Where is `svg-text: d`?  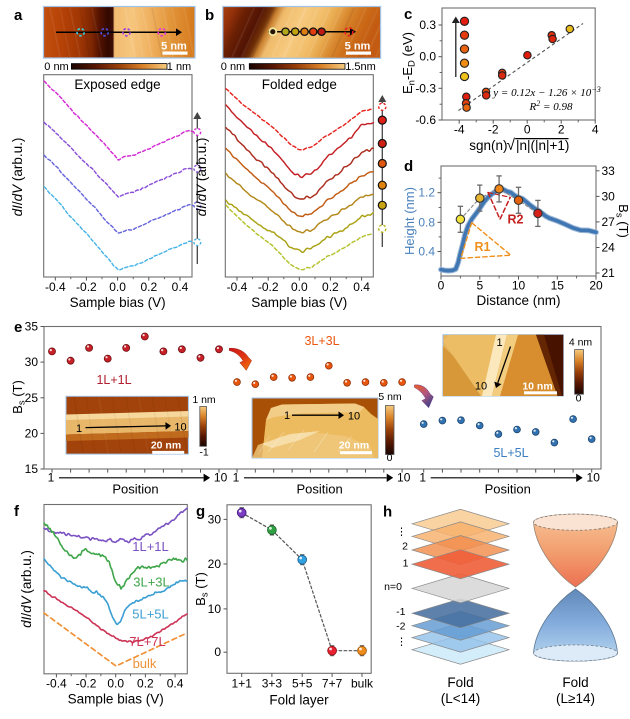
svg-text: d is located at coordinates (408, 166).